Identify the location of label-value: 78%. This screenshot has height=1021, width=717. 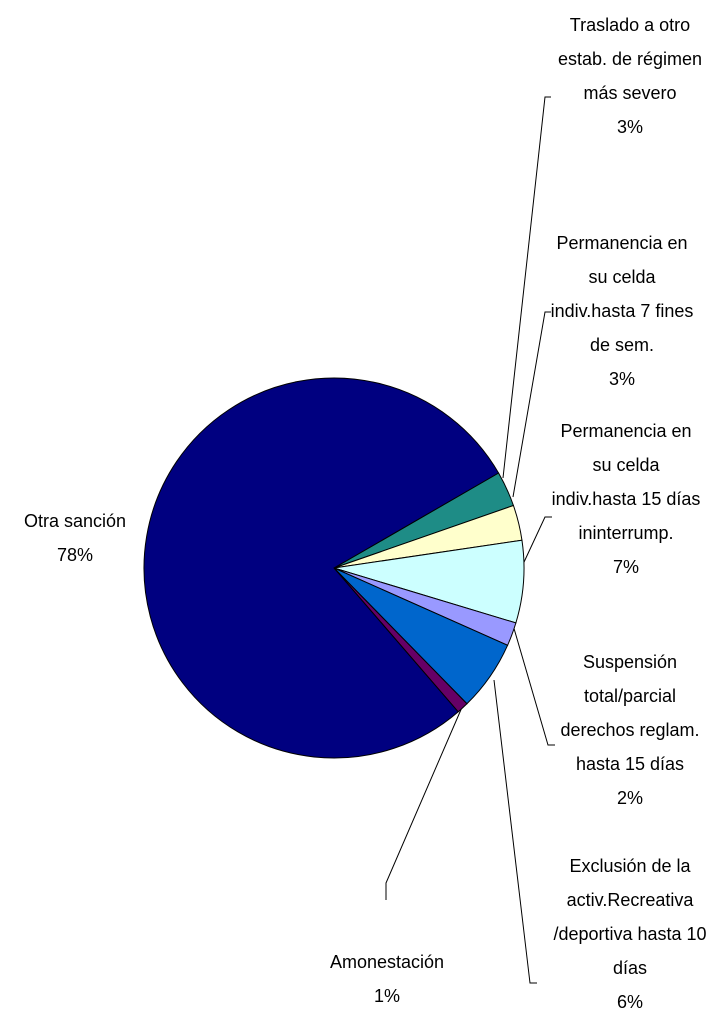
(75, 555).